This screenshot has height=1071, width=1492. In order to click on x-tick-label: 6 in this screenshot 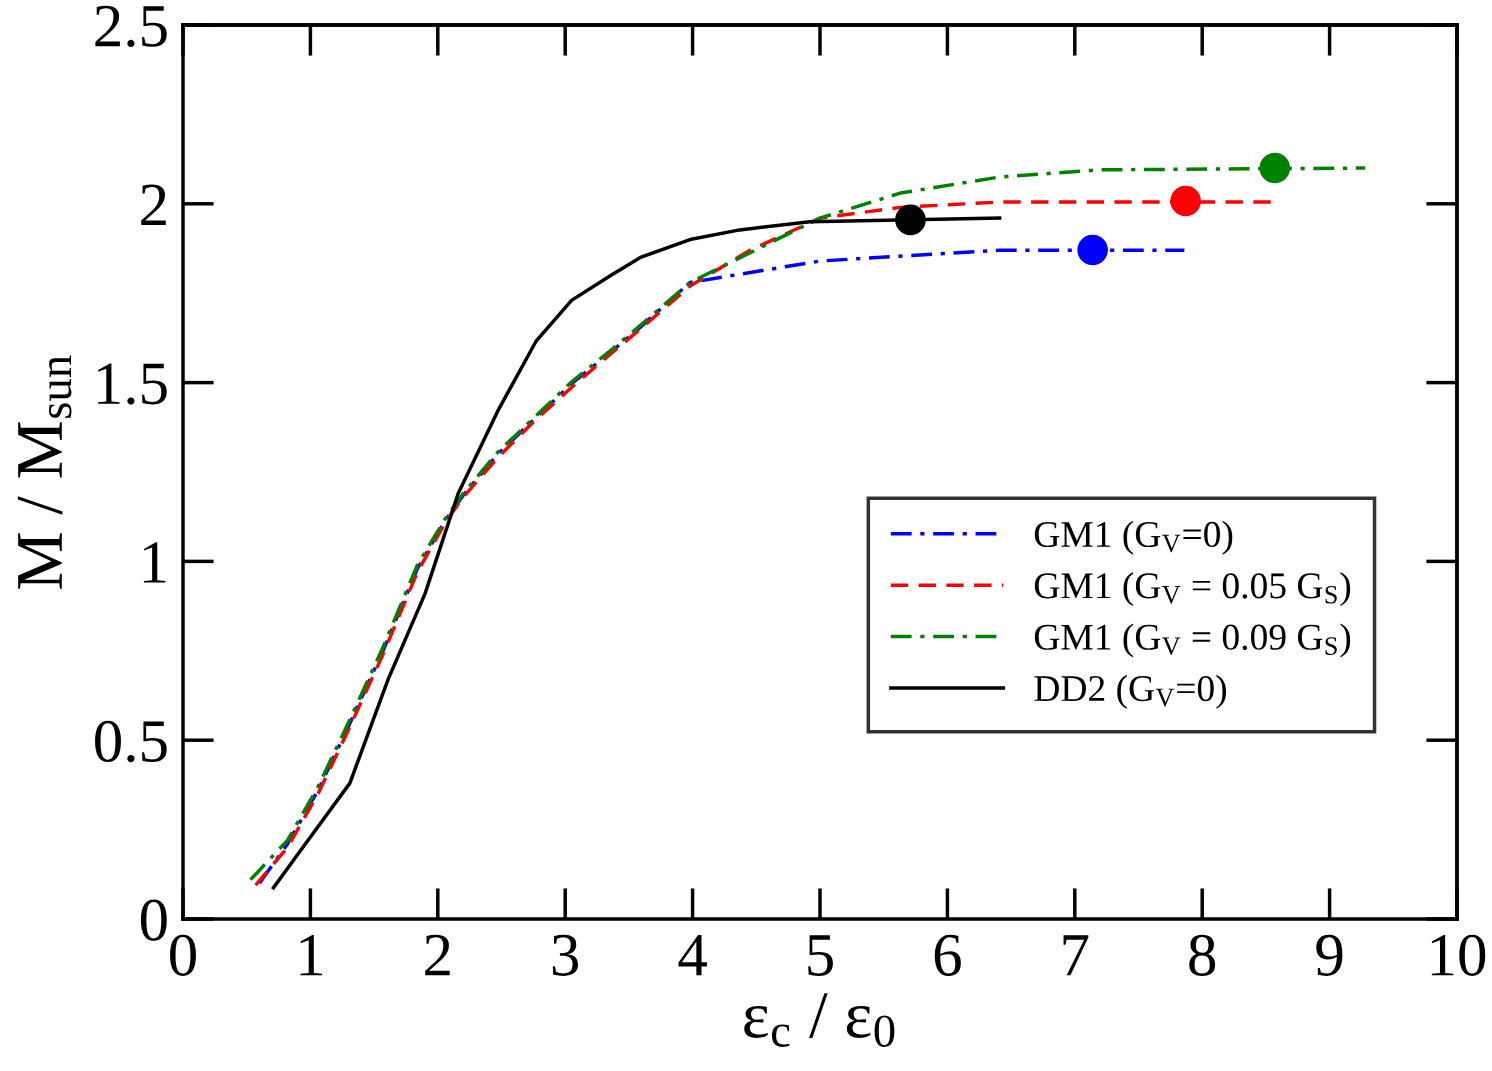, I will do `click(947, 955)`.